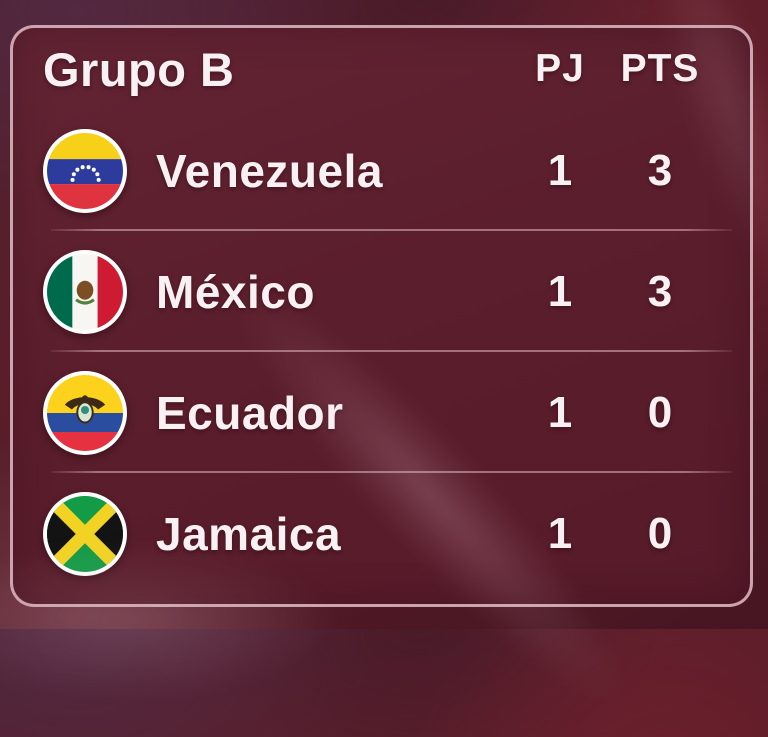  What do you see at coordinates (560, 68) in the screenshot?
I see `column-header-pj: PJ` at bounding box center [560, 68].